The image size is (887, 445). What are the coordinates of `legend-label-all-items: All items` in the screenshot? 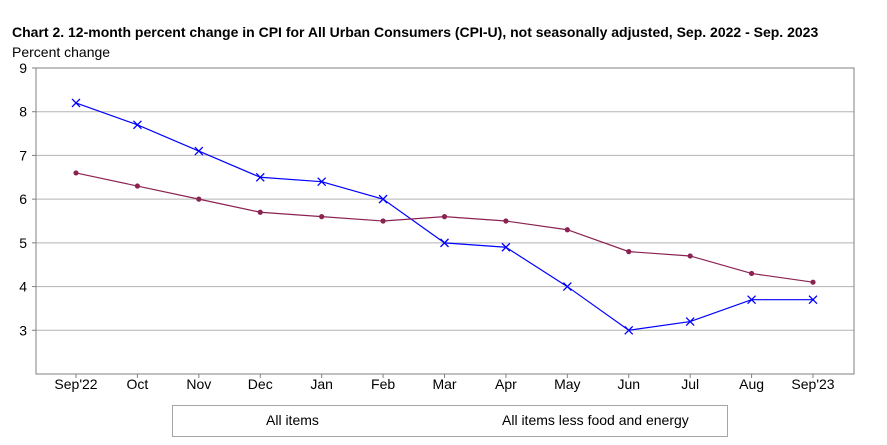 It's located at (292, 420).